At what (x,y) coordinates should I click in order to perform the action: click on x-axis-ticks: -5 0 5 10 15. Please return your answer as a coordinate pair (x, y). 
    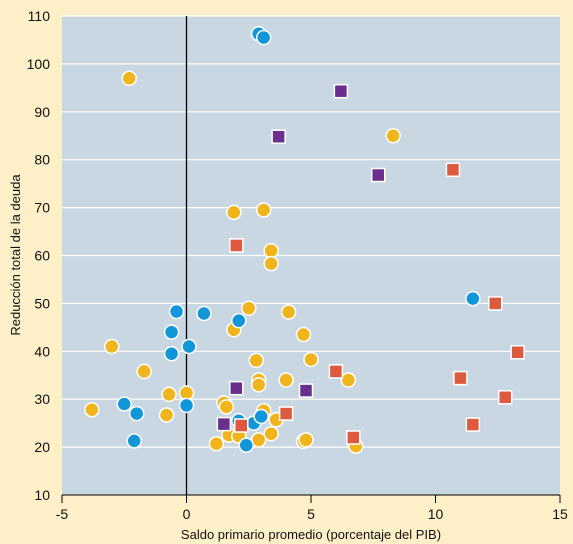
    Looking at the image, I should click on (312, 508).